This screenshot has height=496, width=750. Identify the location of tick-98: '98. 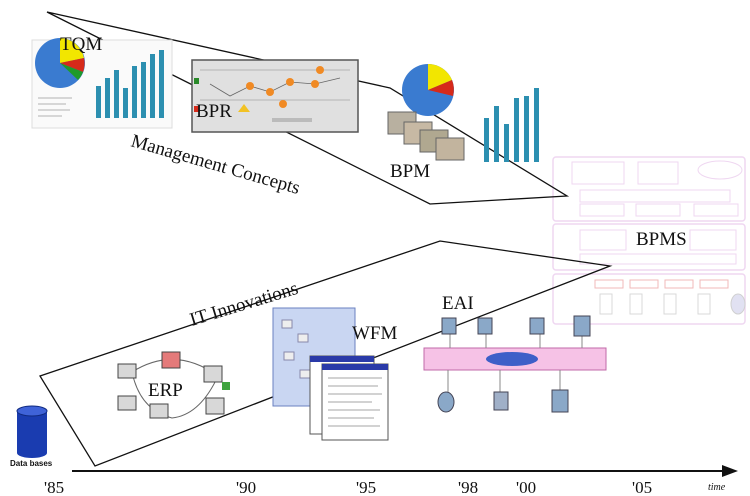
(468, 487).